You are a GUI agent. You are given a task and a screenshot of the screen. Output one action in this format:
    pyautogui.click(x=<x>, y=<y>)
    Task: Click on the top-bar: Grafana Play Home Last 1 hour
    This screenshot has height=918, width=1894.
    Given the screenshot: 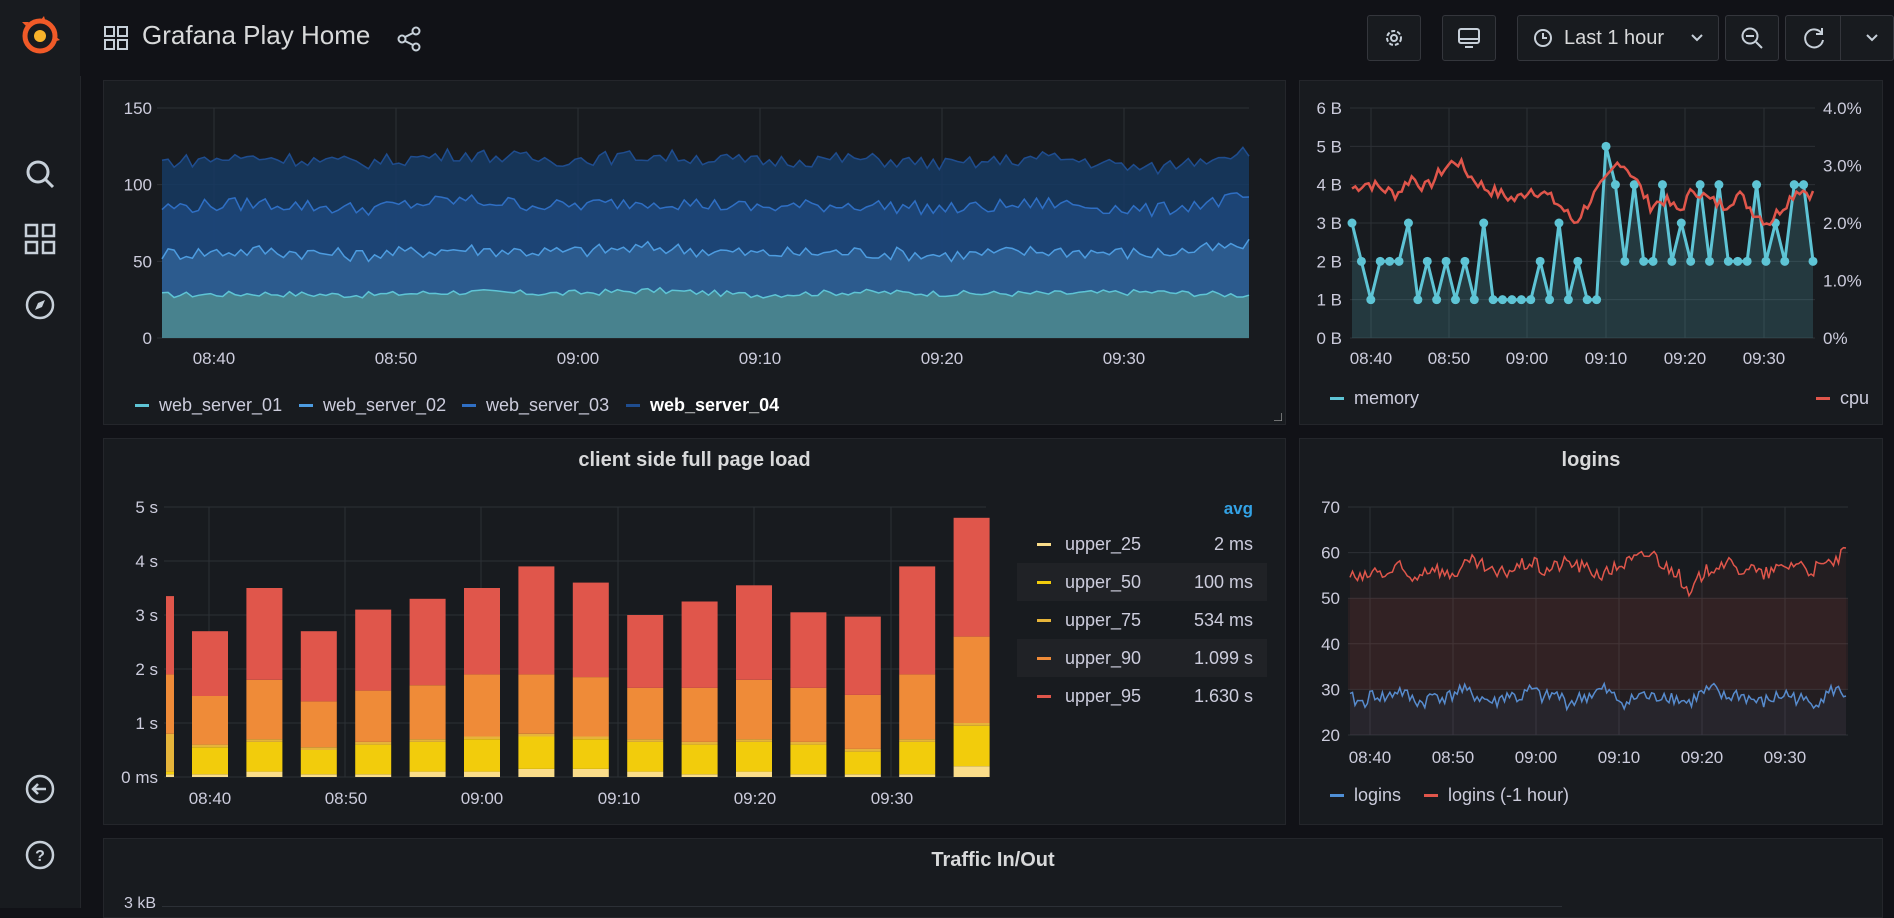 What is the action you would take?
    pyautogui.click(x=987, y=38)
    